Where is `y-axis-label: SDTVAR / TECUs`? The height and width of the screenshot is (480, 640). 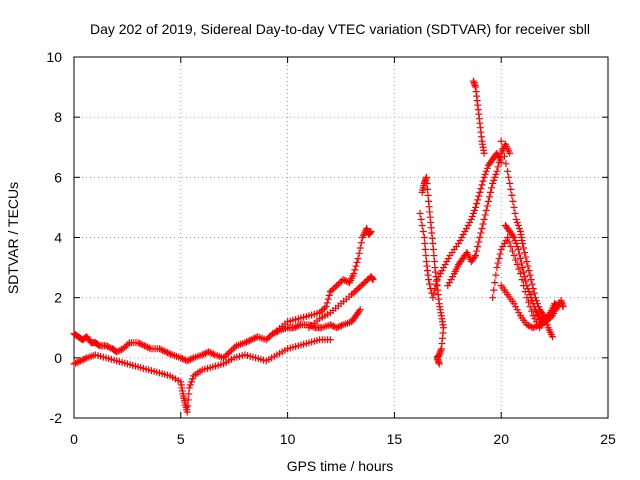
y-axis-label: SDTVAR / TECUs is located at coordinates (13, 238).